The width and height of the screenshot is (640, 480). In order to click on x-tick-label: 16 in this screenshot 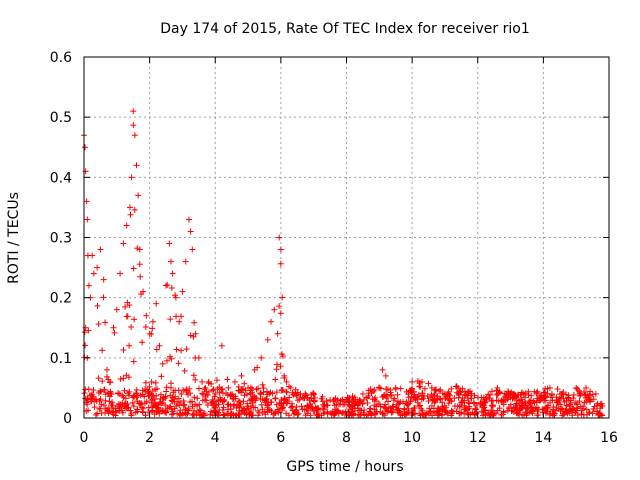, I will do `click(609, 438)`.